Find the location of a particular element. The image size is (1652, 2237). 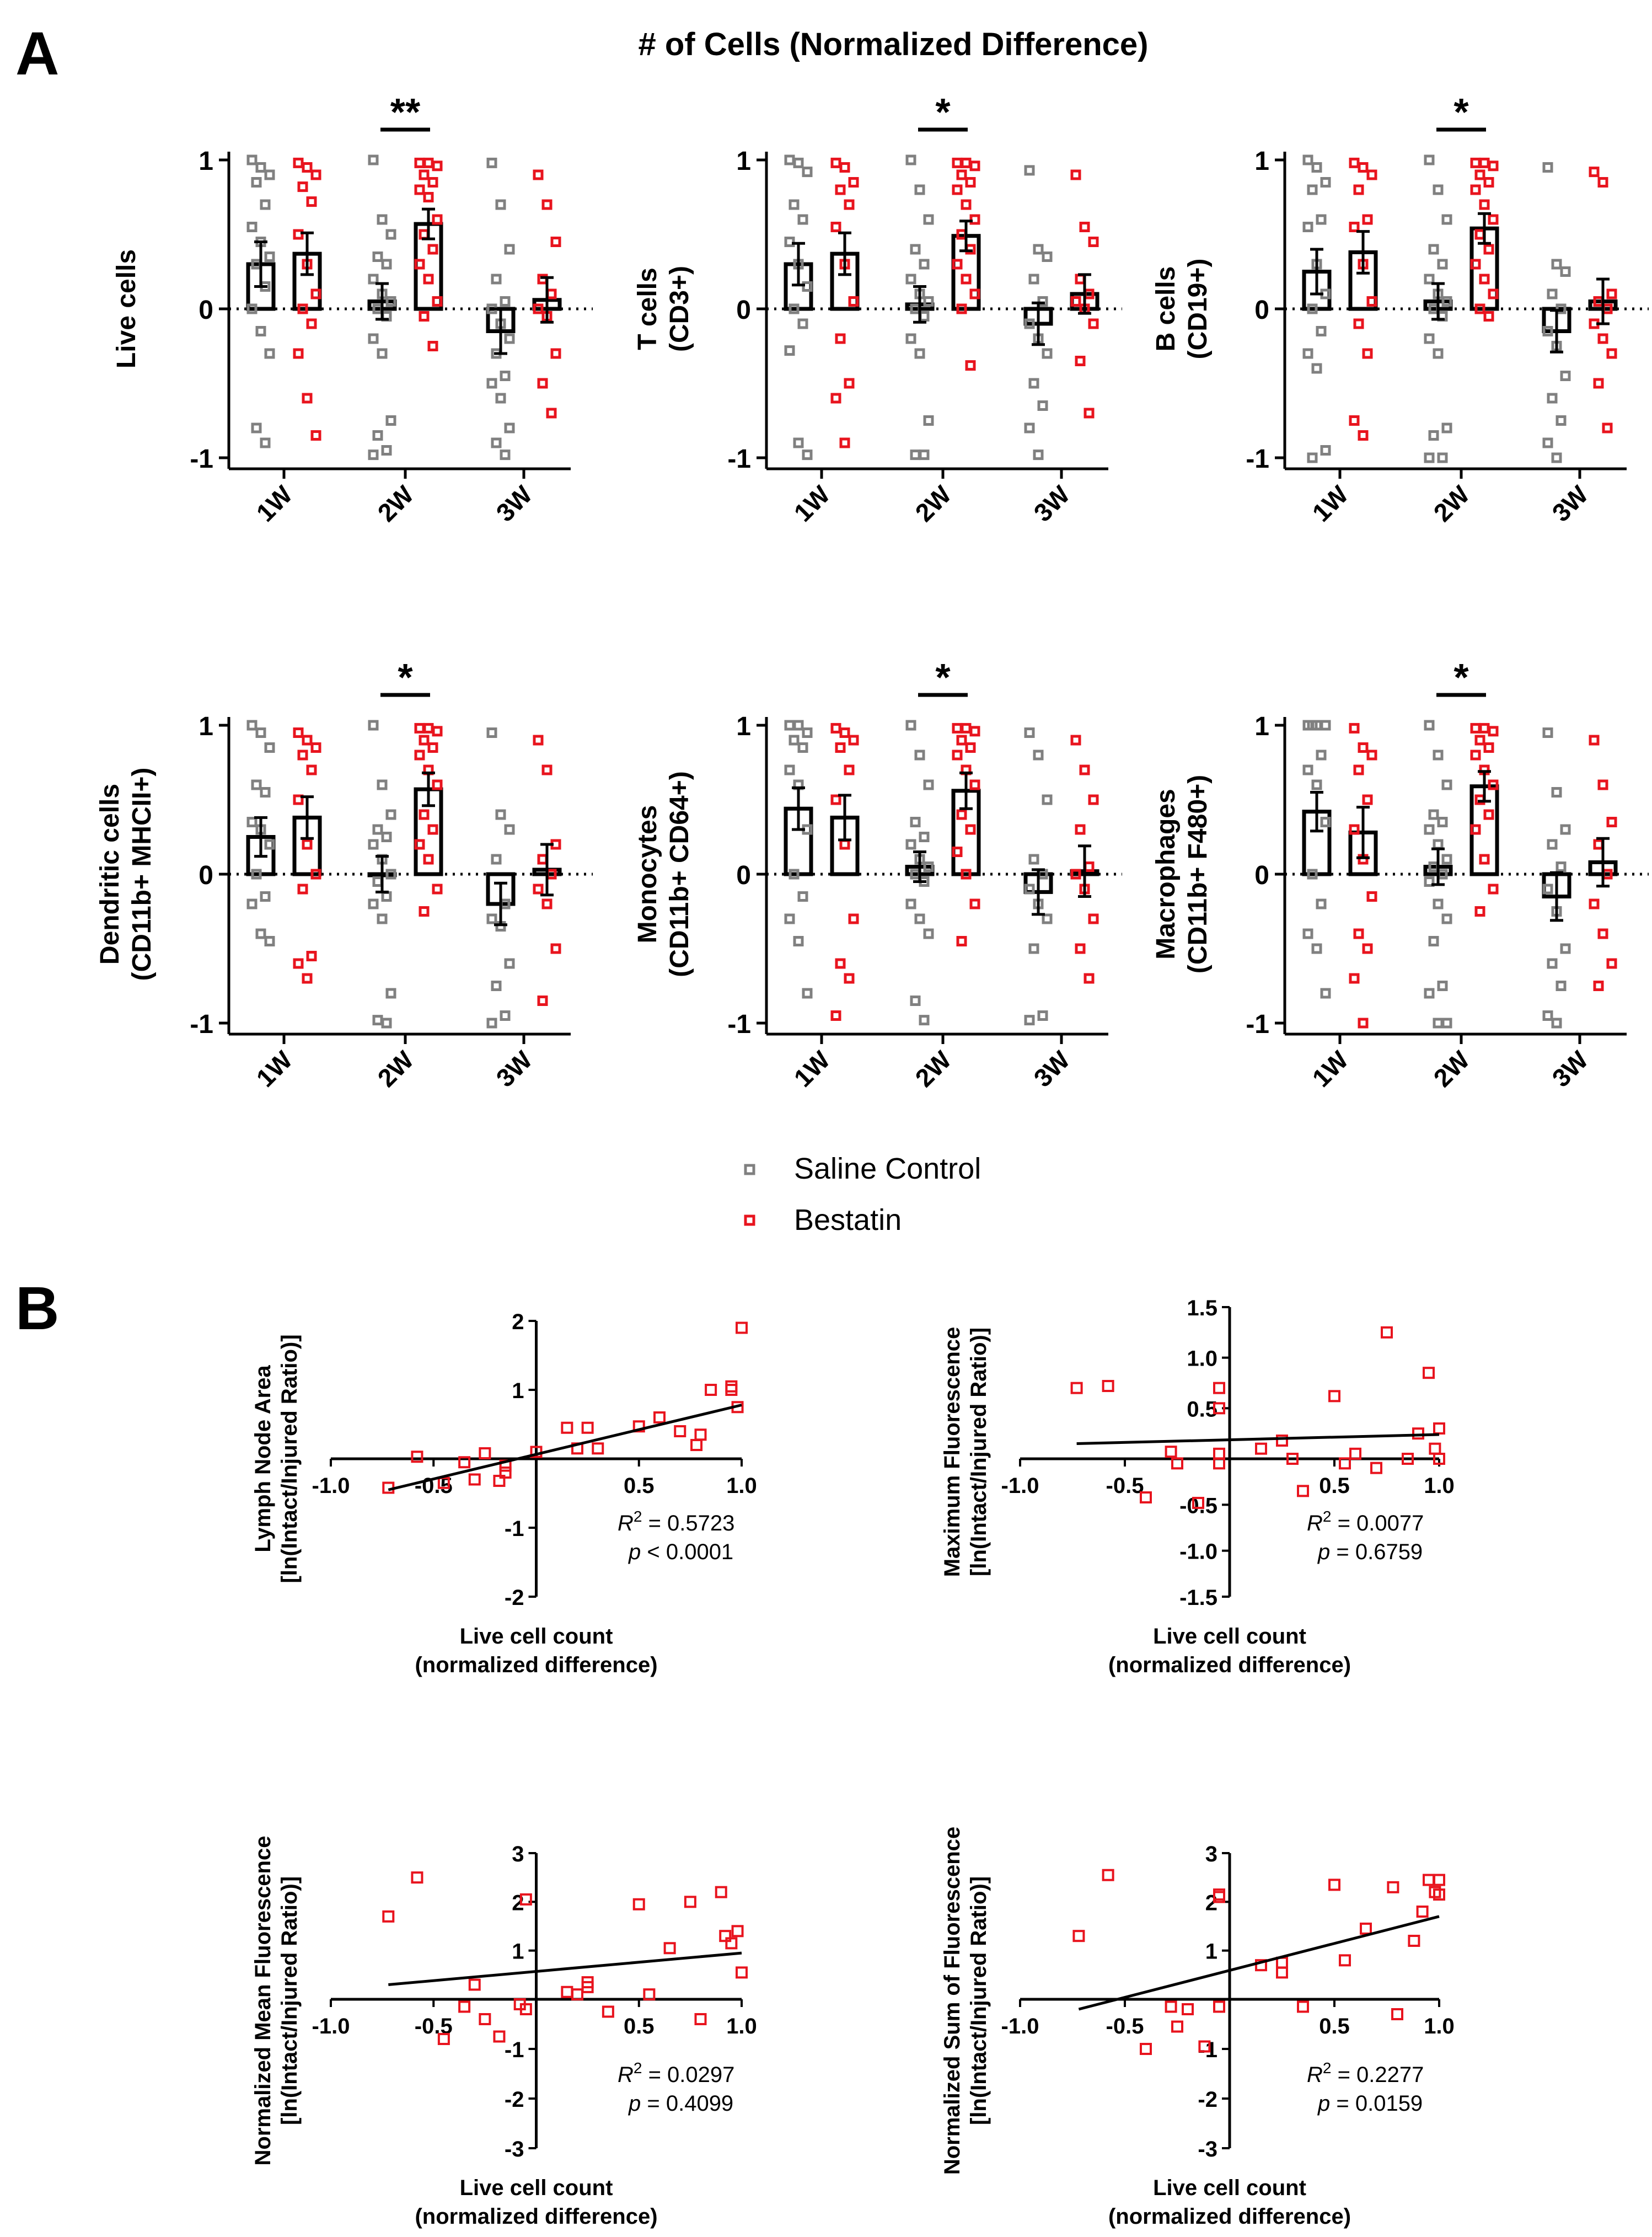

y-axis-label: Macrophages (CD11b+ F480+) is located at coordinates (1182, 874).